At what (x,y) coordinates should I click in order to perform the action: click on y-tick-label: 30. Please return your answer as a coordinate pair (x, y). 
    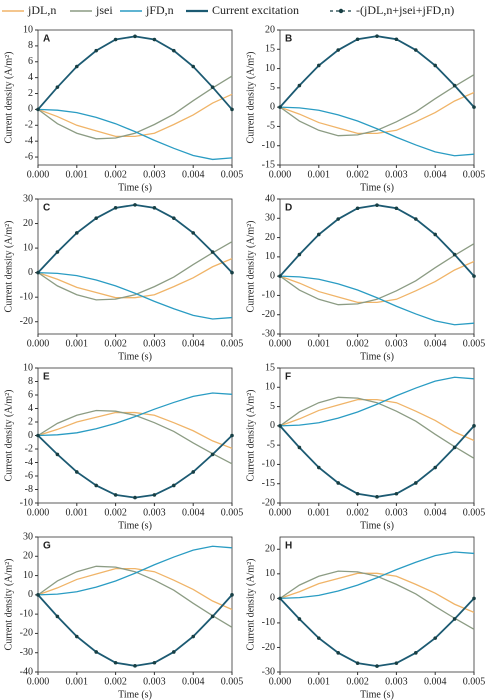
    Looking at the image, I should click on (270, 218).